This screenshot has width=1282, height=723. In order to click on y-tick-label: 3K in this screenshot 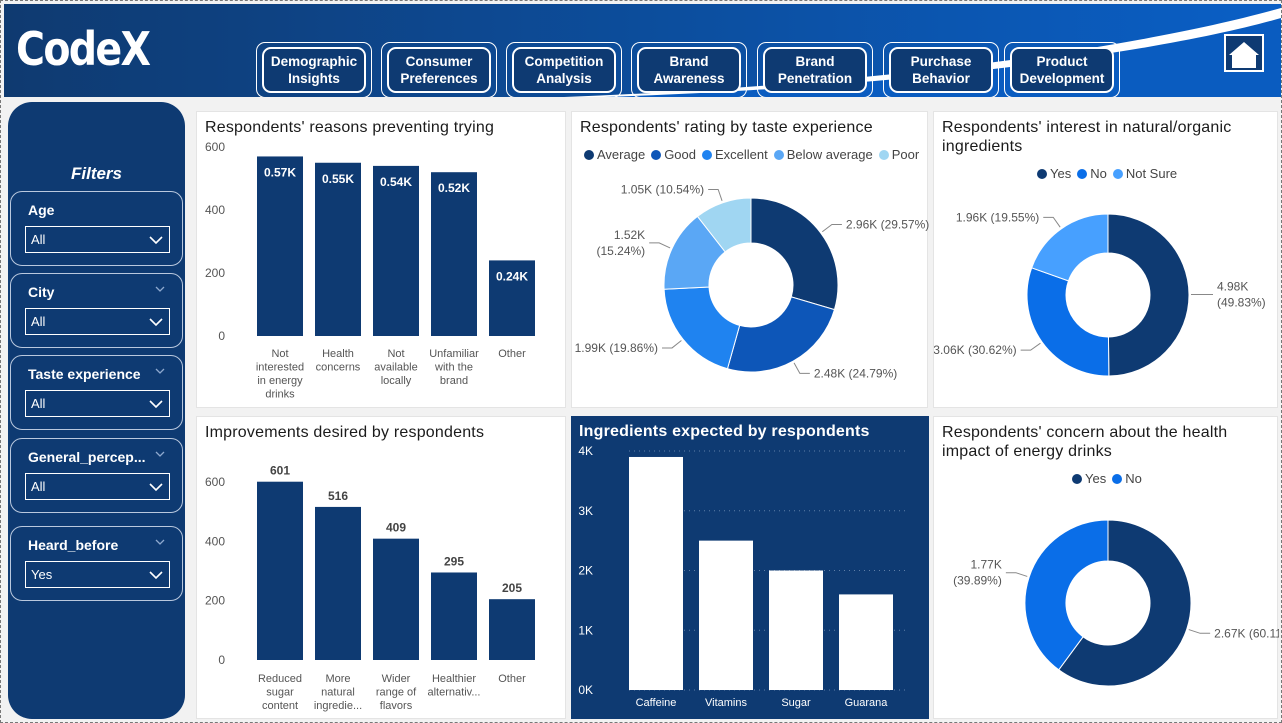, I will do `click(585, 511)`.